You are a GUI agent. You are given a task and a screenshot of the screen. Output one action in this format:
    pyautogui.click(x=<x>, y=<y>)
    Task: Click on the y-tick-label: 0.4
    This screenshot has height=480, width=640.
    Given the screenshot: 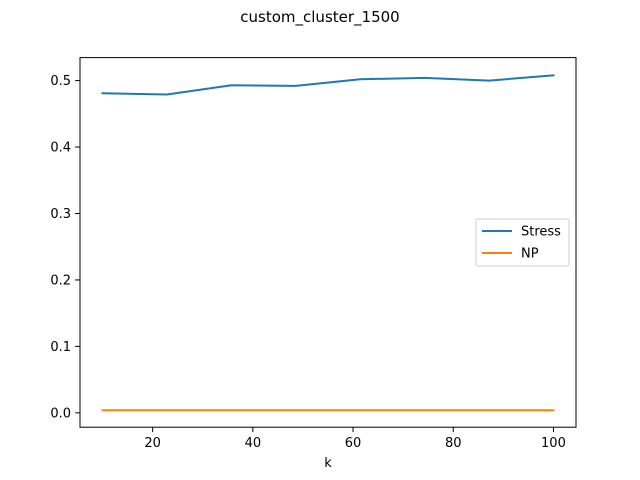 What is the action you would take?
    pyautogui.click(x=60, y=148)
    